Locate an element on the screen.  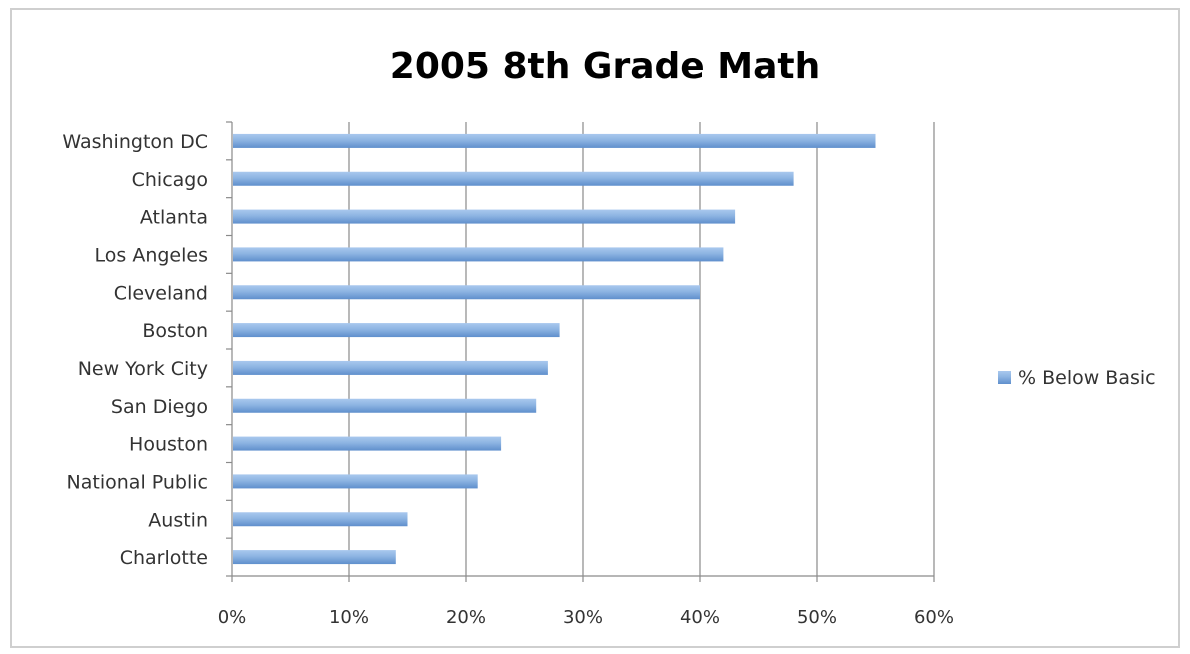
legend: % Below Basic is located at coordinates (1077, 378).